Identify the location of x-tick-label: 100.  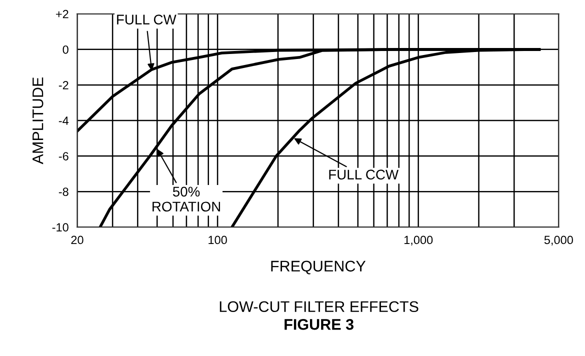
(217, 240).